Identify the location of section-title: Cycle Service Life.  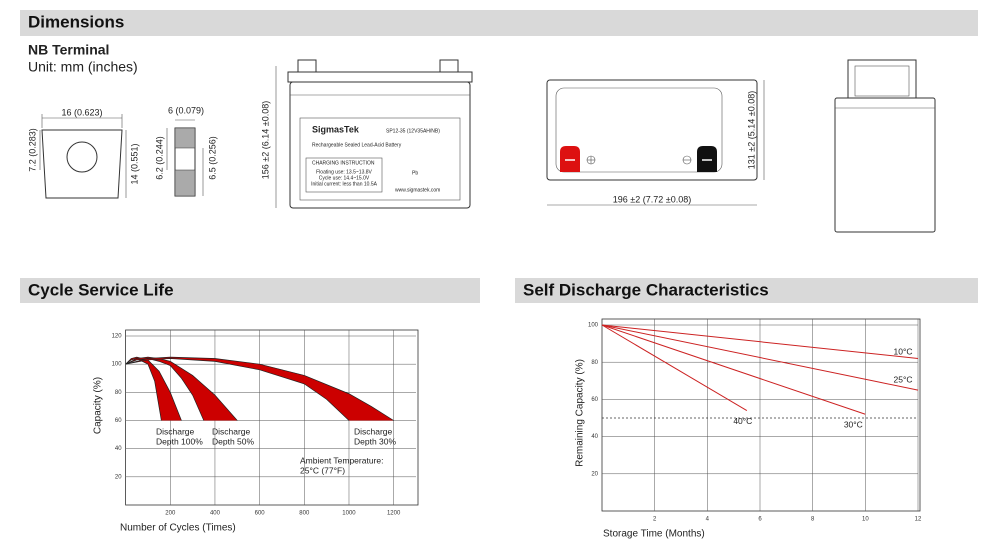
(101, 289).